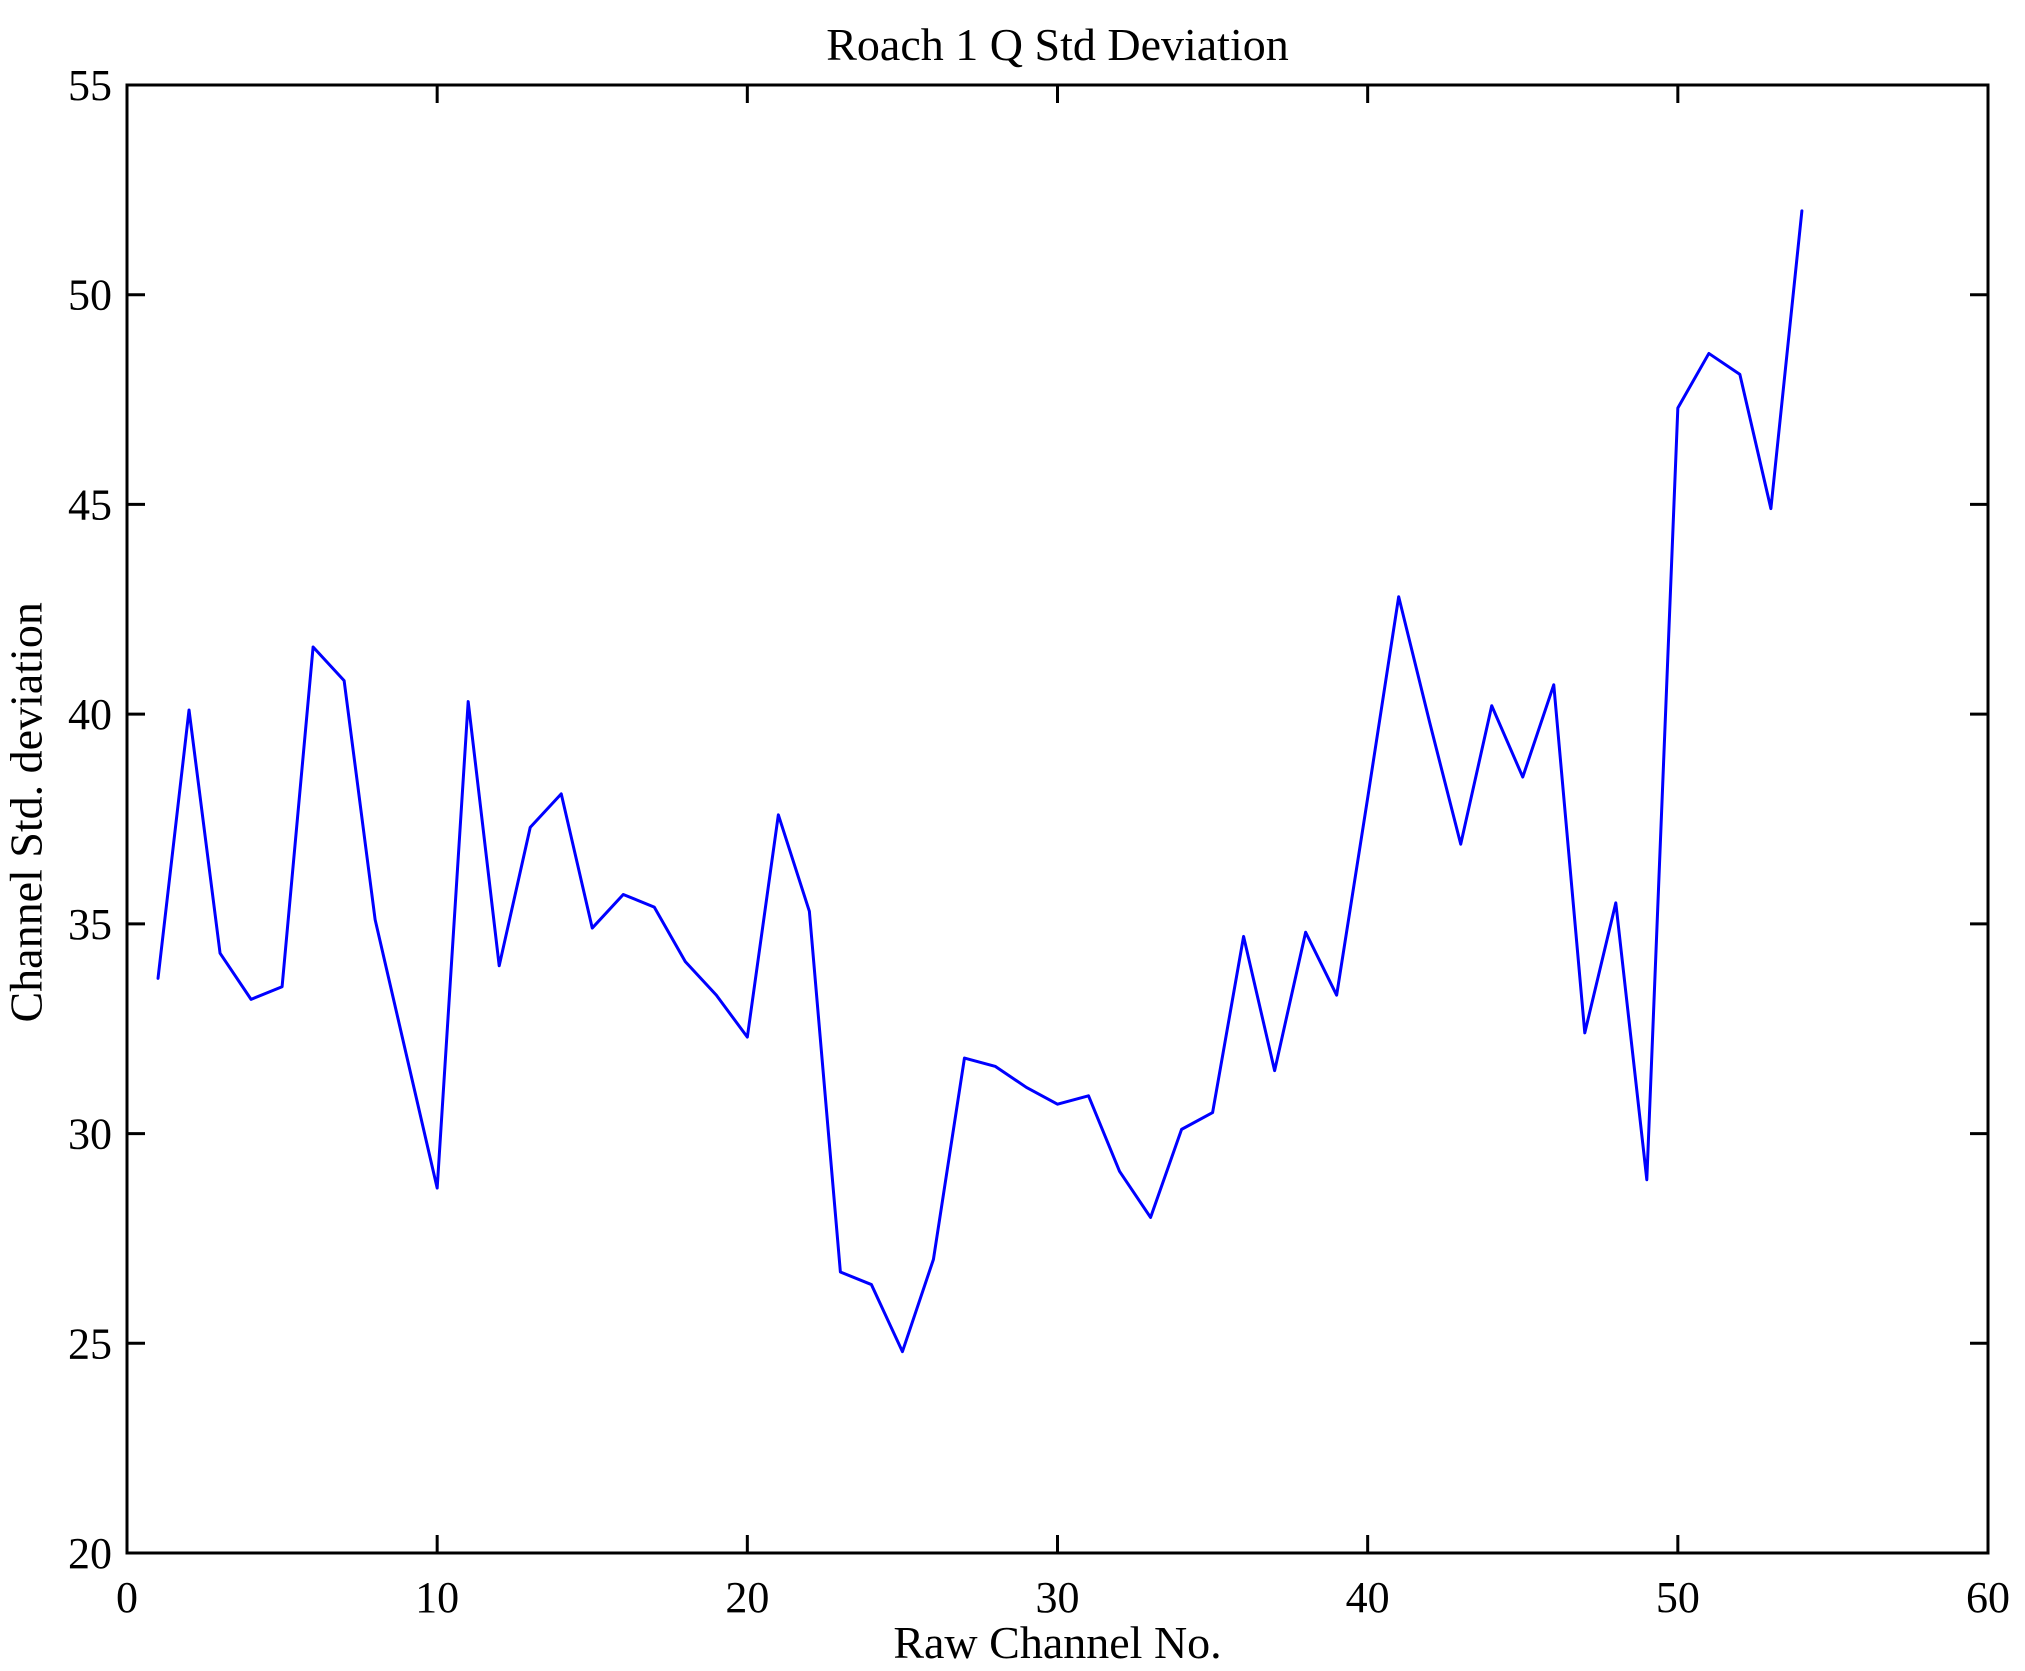 This screenshot has width=2025, height=1671. I want to click on x-tick-label: 40, so click(1368, 1597).